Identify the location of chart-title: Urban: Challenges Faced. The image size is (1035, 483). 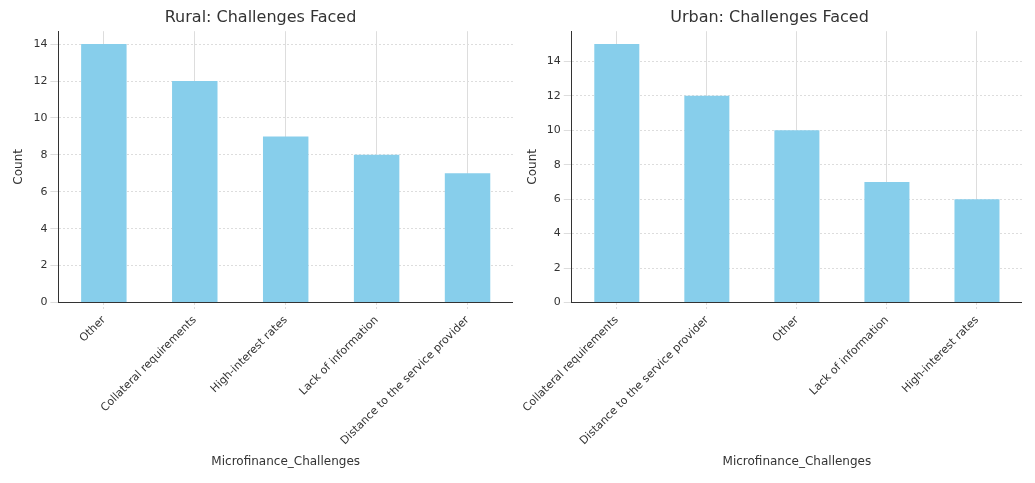
(769, 16).